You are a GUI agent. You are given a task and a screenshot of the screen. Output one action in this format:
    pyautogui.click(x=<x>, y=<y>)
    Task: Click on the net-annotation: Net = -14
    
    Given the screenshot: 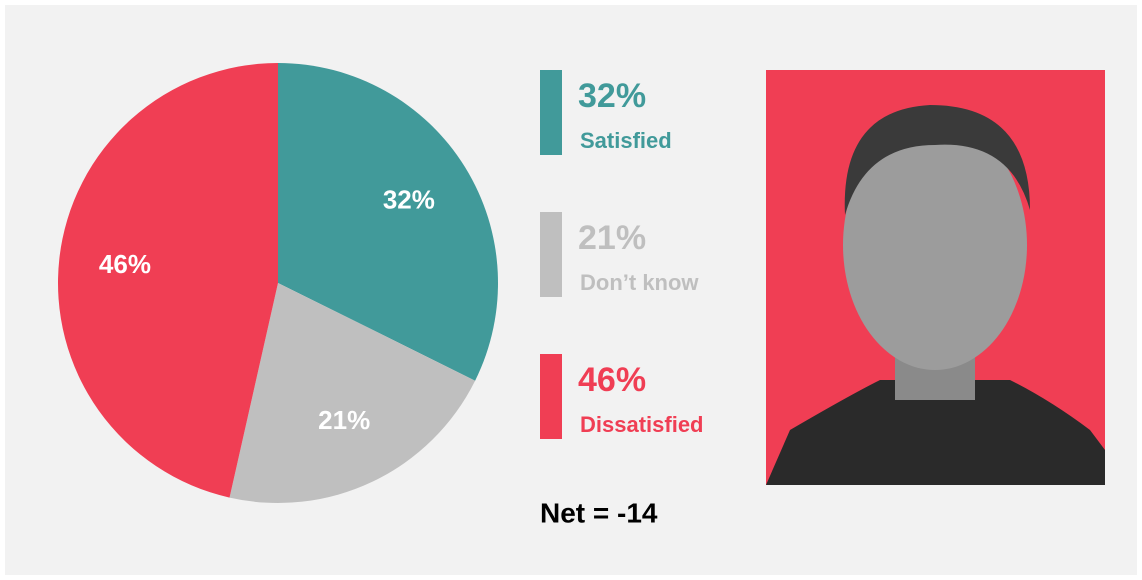 What is the action you would take?
    pyautogui.click(x=599, y=512)
    